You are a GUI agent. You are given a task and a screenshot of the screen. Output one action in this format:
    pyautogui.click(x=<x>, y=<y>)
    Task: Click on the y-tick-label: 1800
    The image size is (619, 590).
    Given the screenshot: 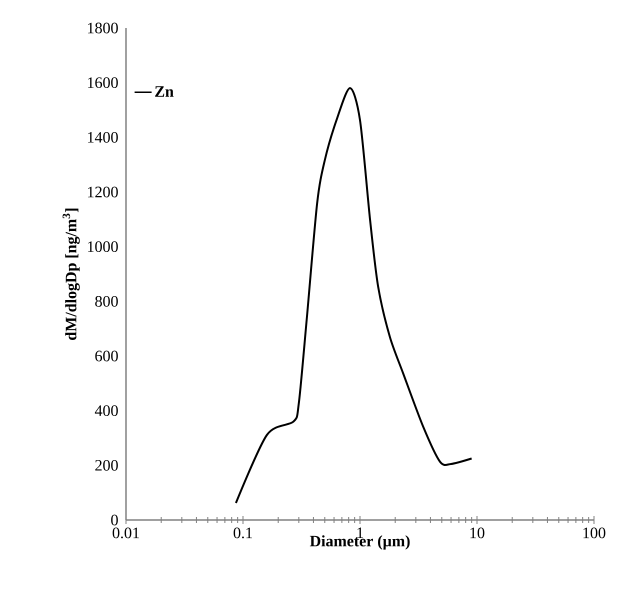 What is the action you would take?
    pyautogui.click(x=103, y=28)
    